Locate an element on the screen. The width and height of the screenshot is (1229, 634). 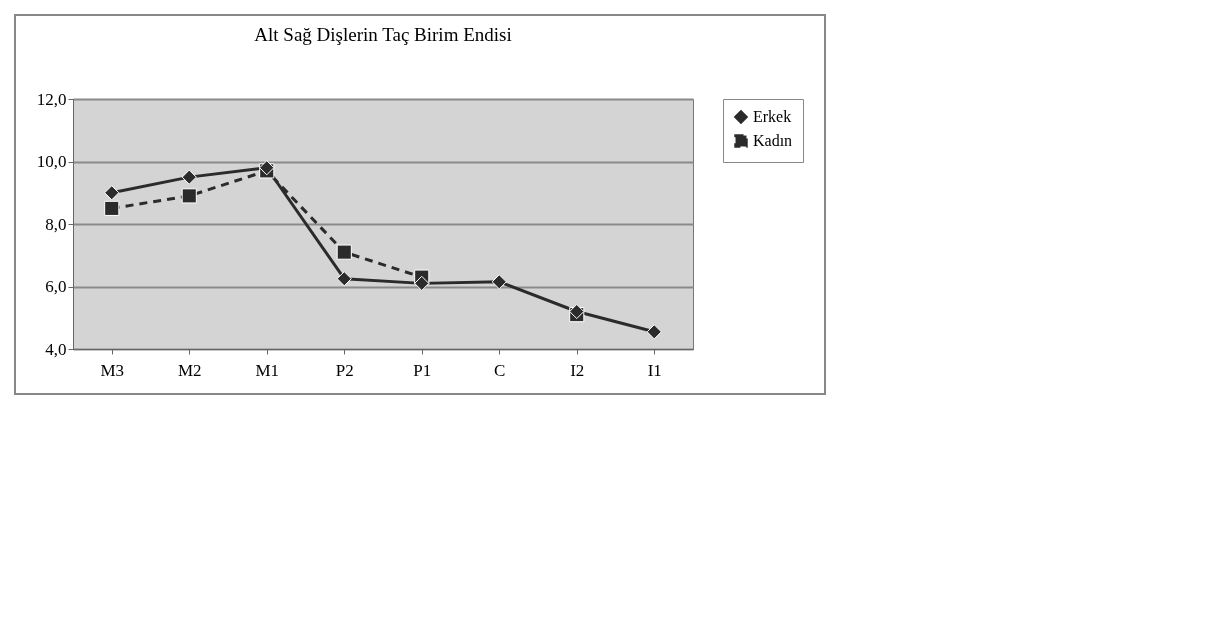
x-tick-label: M3 is located at coordinates (112, 370).